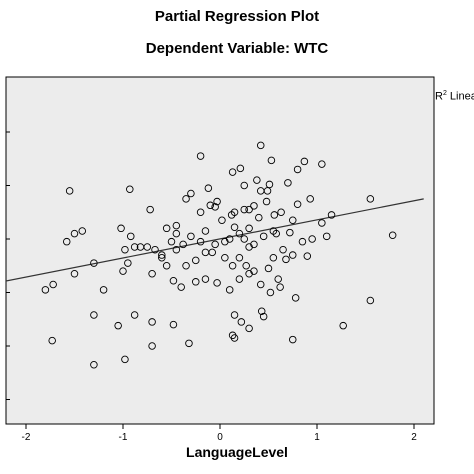  Describe the element at coordinates (439, 96) in the screenshot. I see `legend-prefix: R` at that location.